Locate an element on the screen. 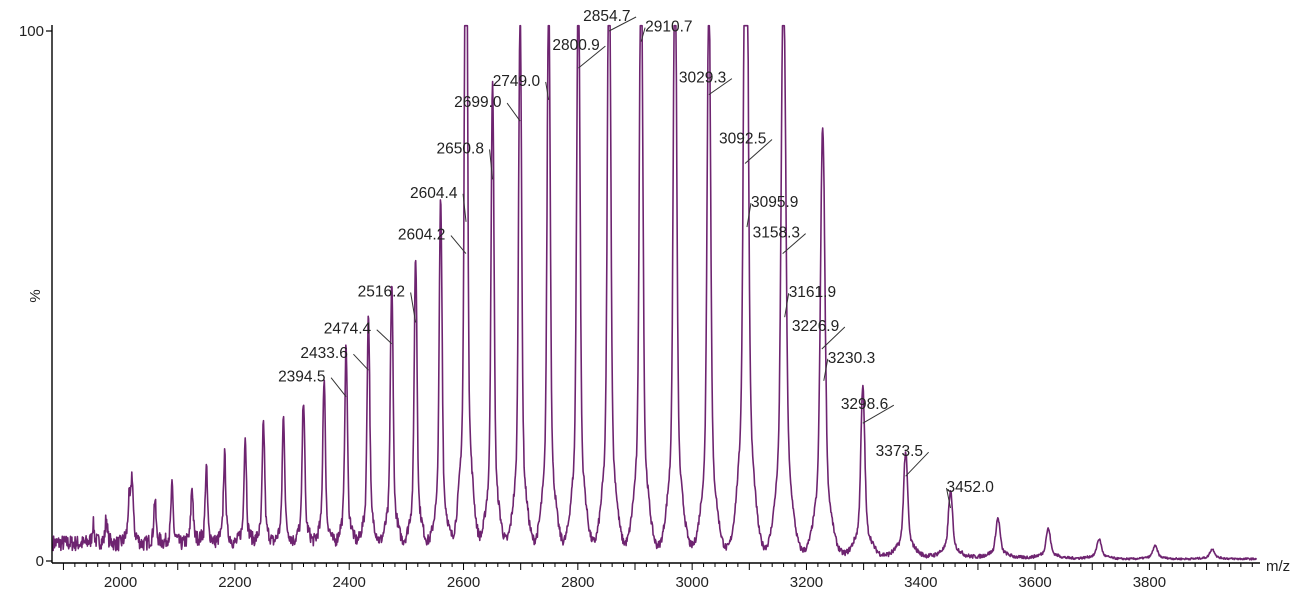 The image size is (1310, 615). peak-label: 2474.4 is located at coordinates (348, 329).